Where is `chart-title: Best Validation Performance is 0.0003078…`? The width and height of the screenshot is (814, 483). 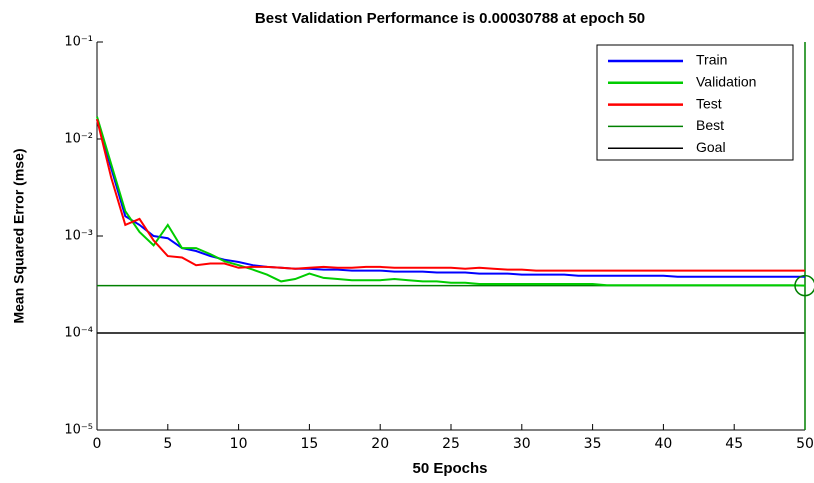
chart-title: Best Validation Performance is 0.0003078… is located at coordinates (450, 18).